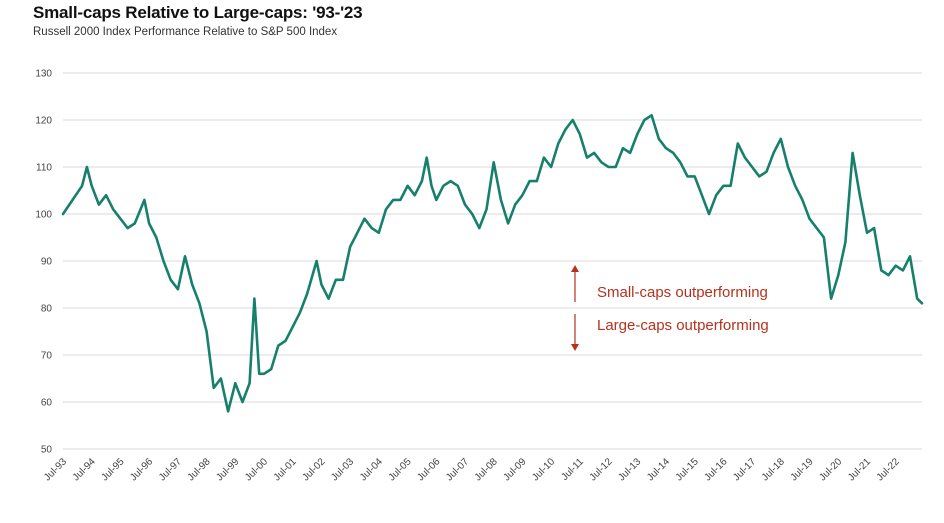 This screenshot has width=944, height=523. Describe the element at coordinates (227, 469) in the screenshot. I see `x-tick-label: Jul-99` at that location.